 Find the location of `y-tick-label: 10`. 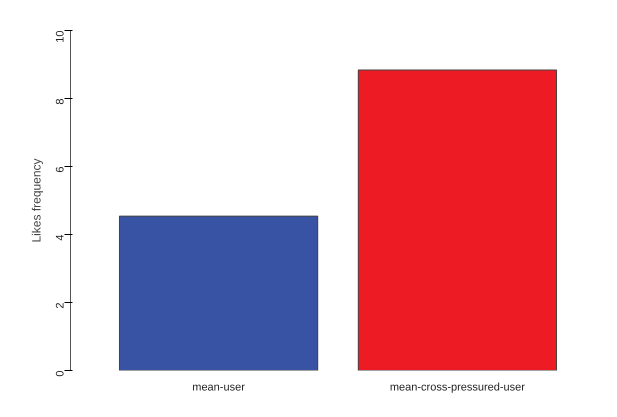

y-tick-label: 10 is located at coordinates (60, 36).